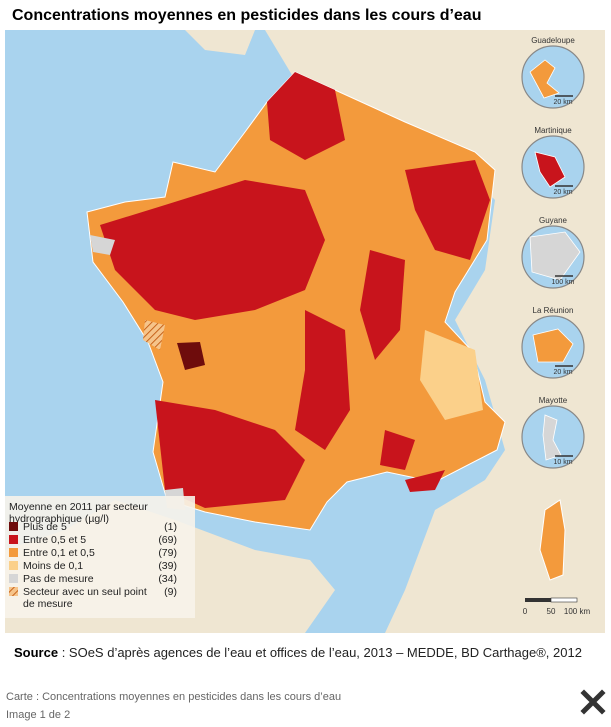  Describe the element at coordinates (54, 540) in the screenshot. I see `legend-label: Entre 0,5 et 5` at that location.